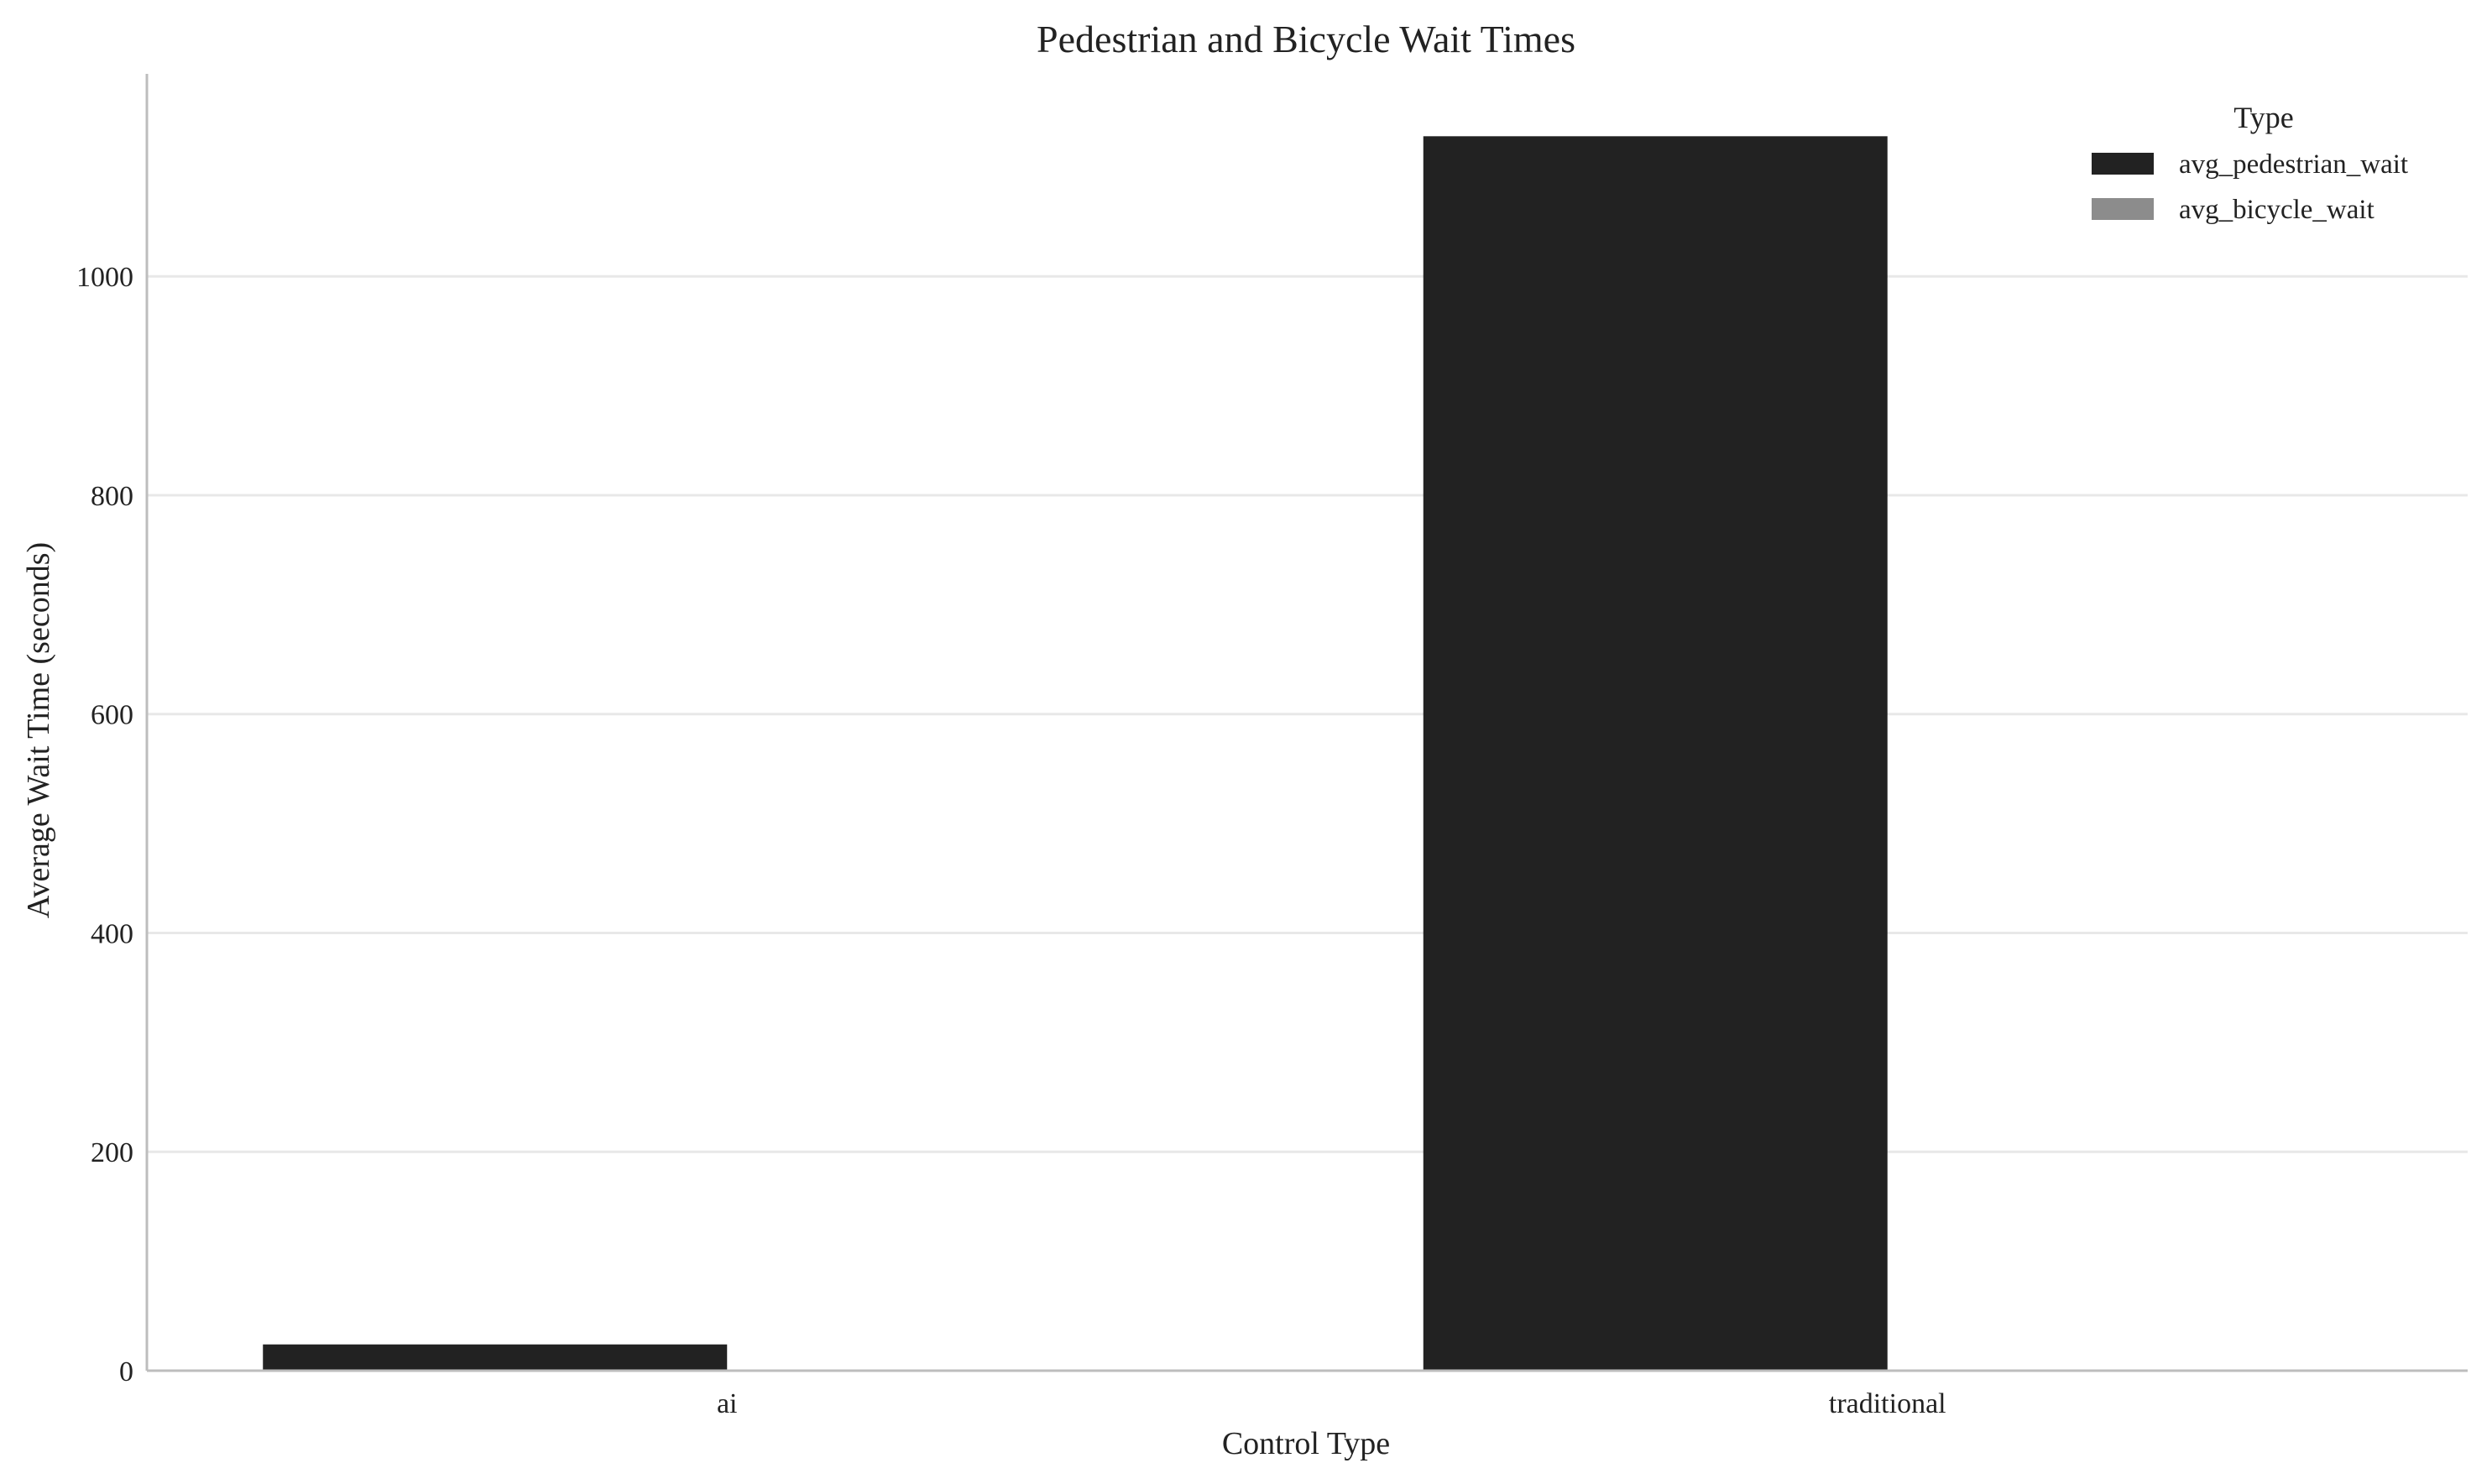  What do you see at coordinates (126, 1371) in the screenshot?
I see `y-tick-label: 0` at bounding box center [126, 1371].